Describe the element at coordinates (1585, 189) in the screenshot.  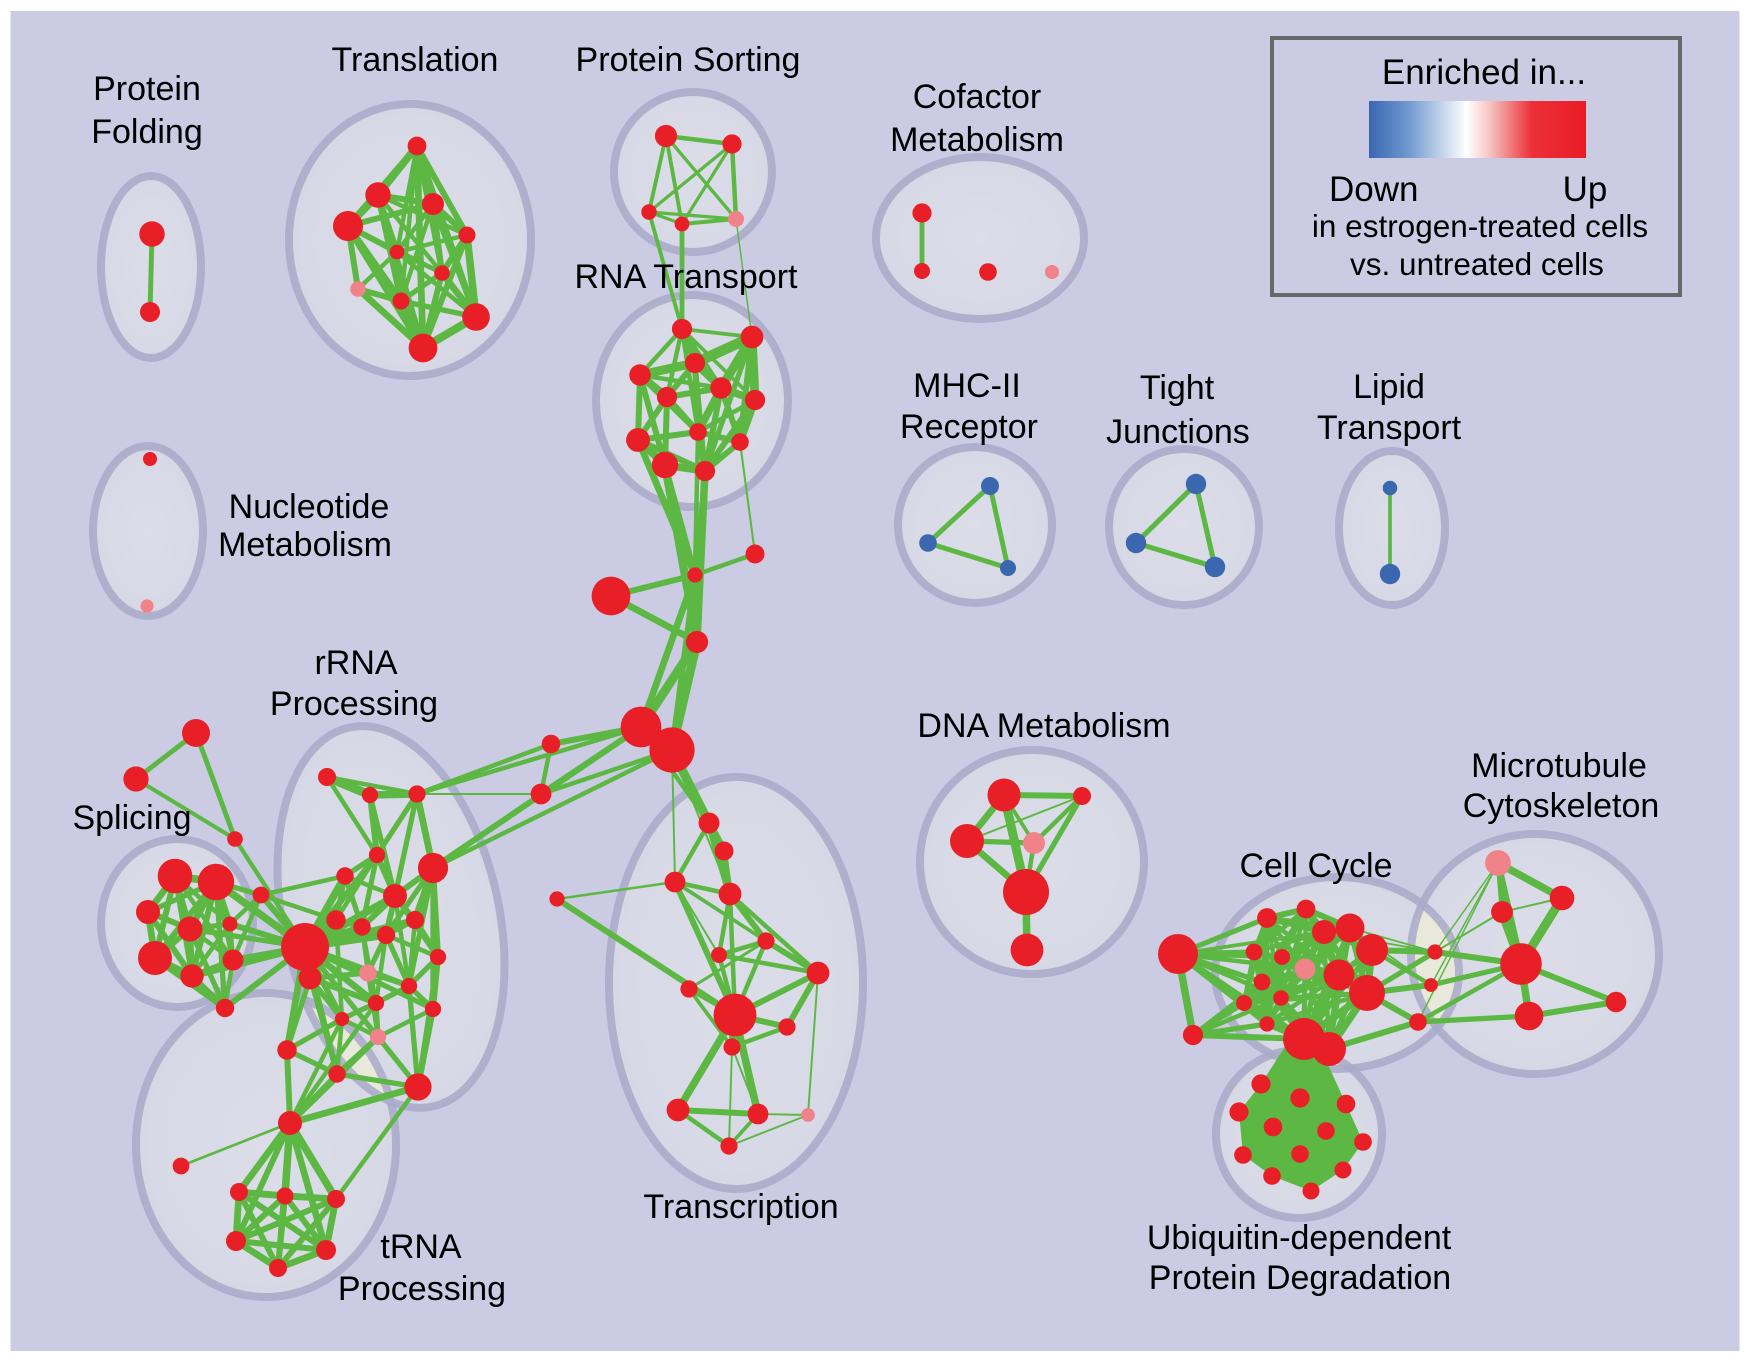
I see `svg-text: Up` at that location.